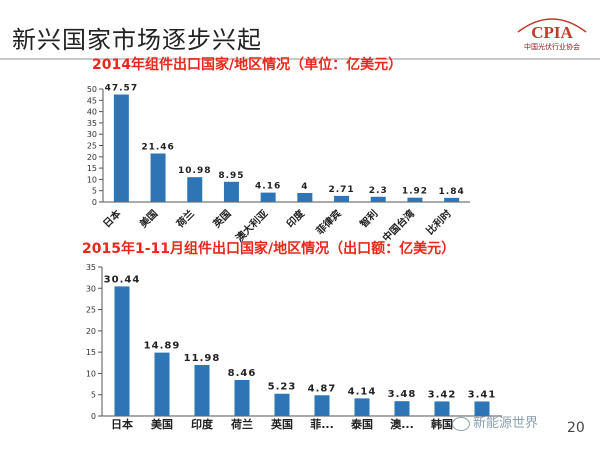  Describe the element at coordinates (442, 394) in the screenshot. I see `chart2-data-label: 3.42` at that location.